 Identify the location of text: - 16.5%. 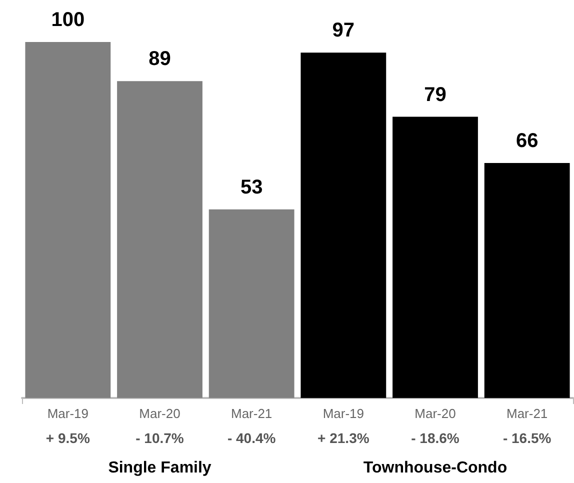
(527, 438).